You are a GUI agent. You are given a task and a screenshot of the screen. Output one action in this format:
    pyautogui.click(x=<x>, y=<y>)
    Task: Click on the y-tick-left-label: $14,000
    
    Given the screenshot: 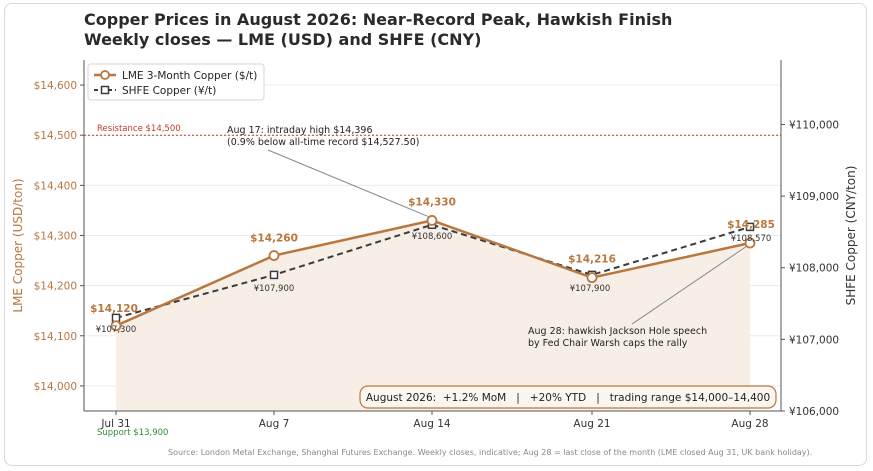 What is the action you would take?
    pyautogui.click(x=55, y=387)
    